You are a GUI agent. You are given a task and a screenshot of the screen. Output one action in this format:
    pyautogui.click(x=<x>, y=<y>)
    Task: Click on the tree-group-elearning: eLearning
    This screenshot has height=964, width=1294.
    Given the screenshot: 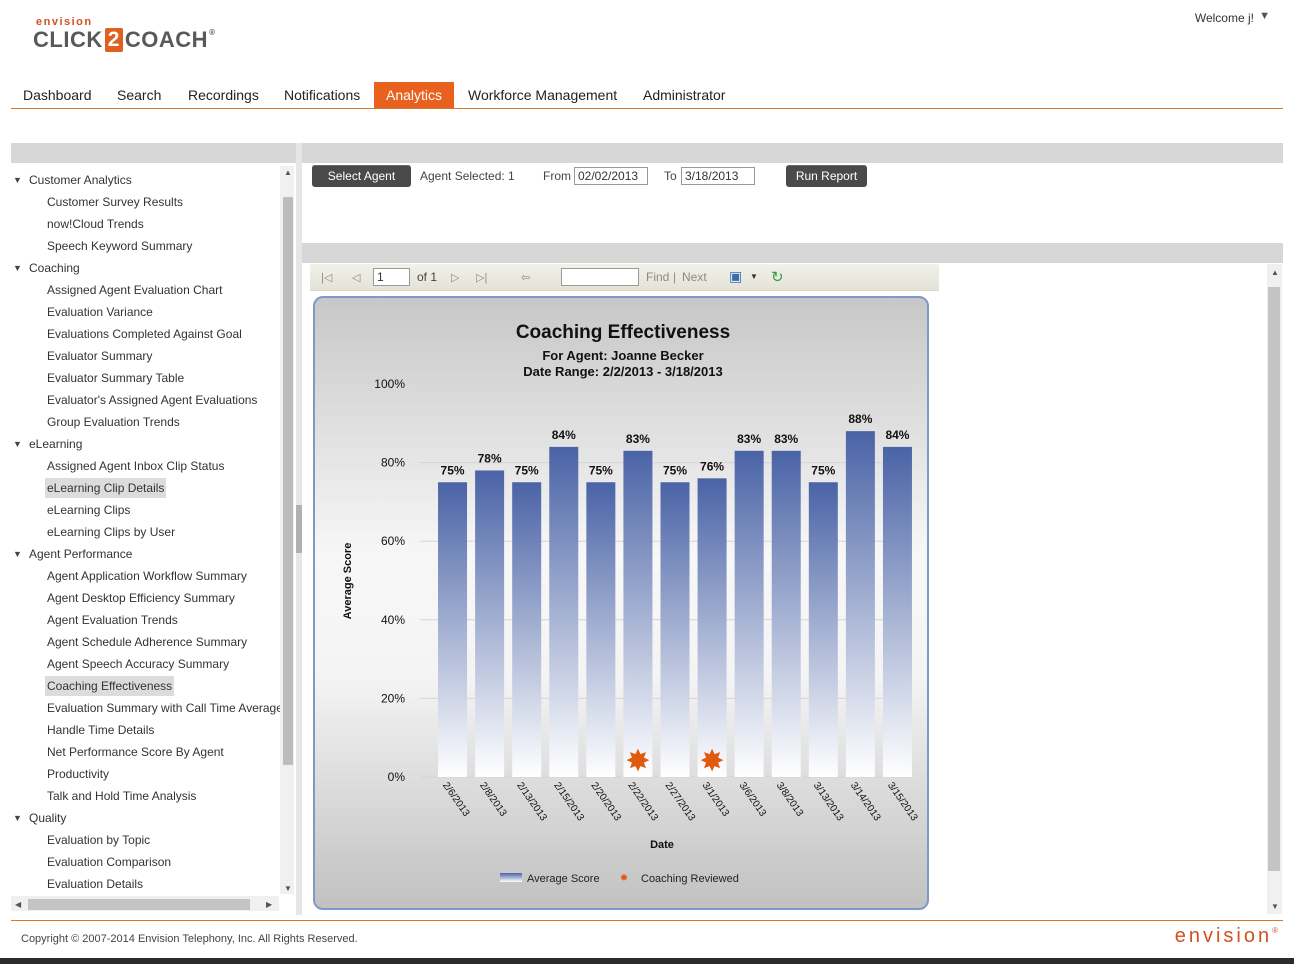 What is the action you would take?
    pyautogui.click(x=56, y=444)
    